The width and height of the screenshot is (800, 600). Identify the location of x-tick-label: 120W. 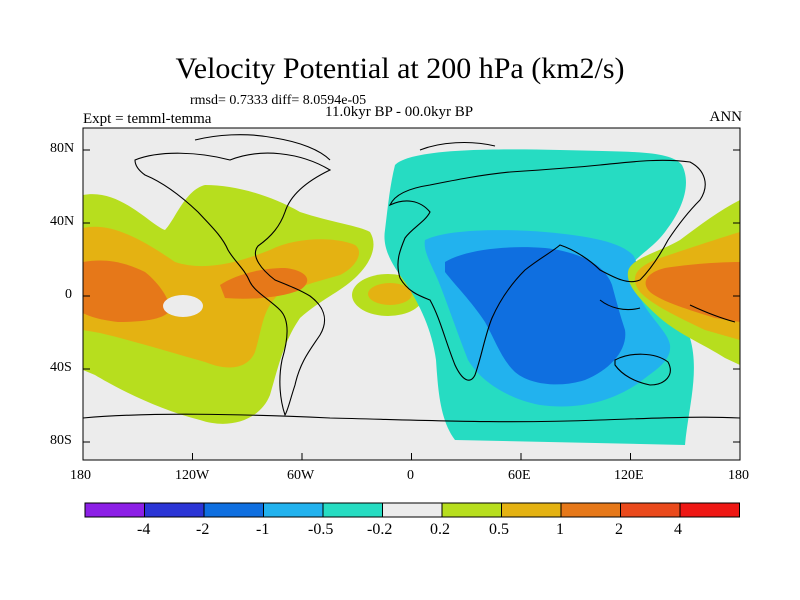
(192, 475).